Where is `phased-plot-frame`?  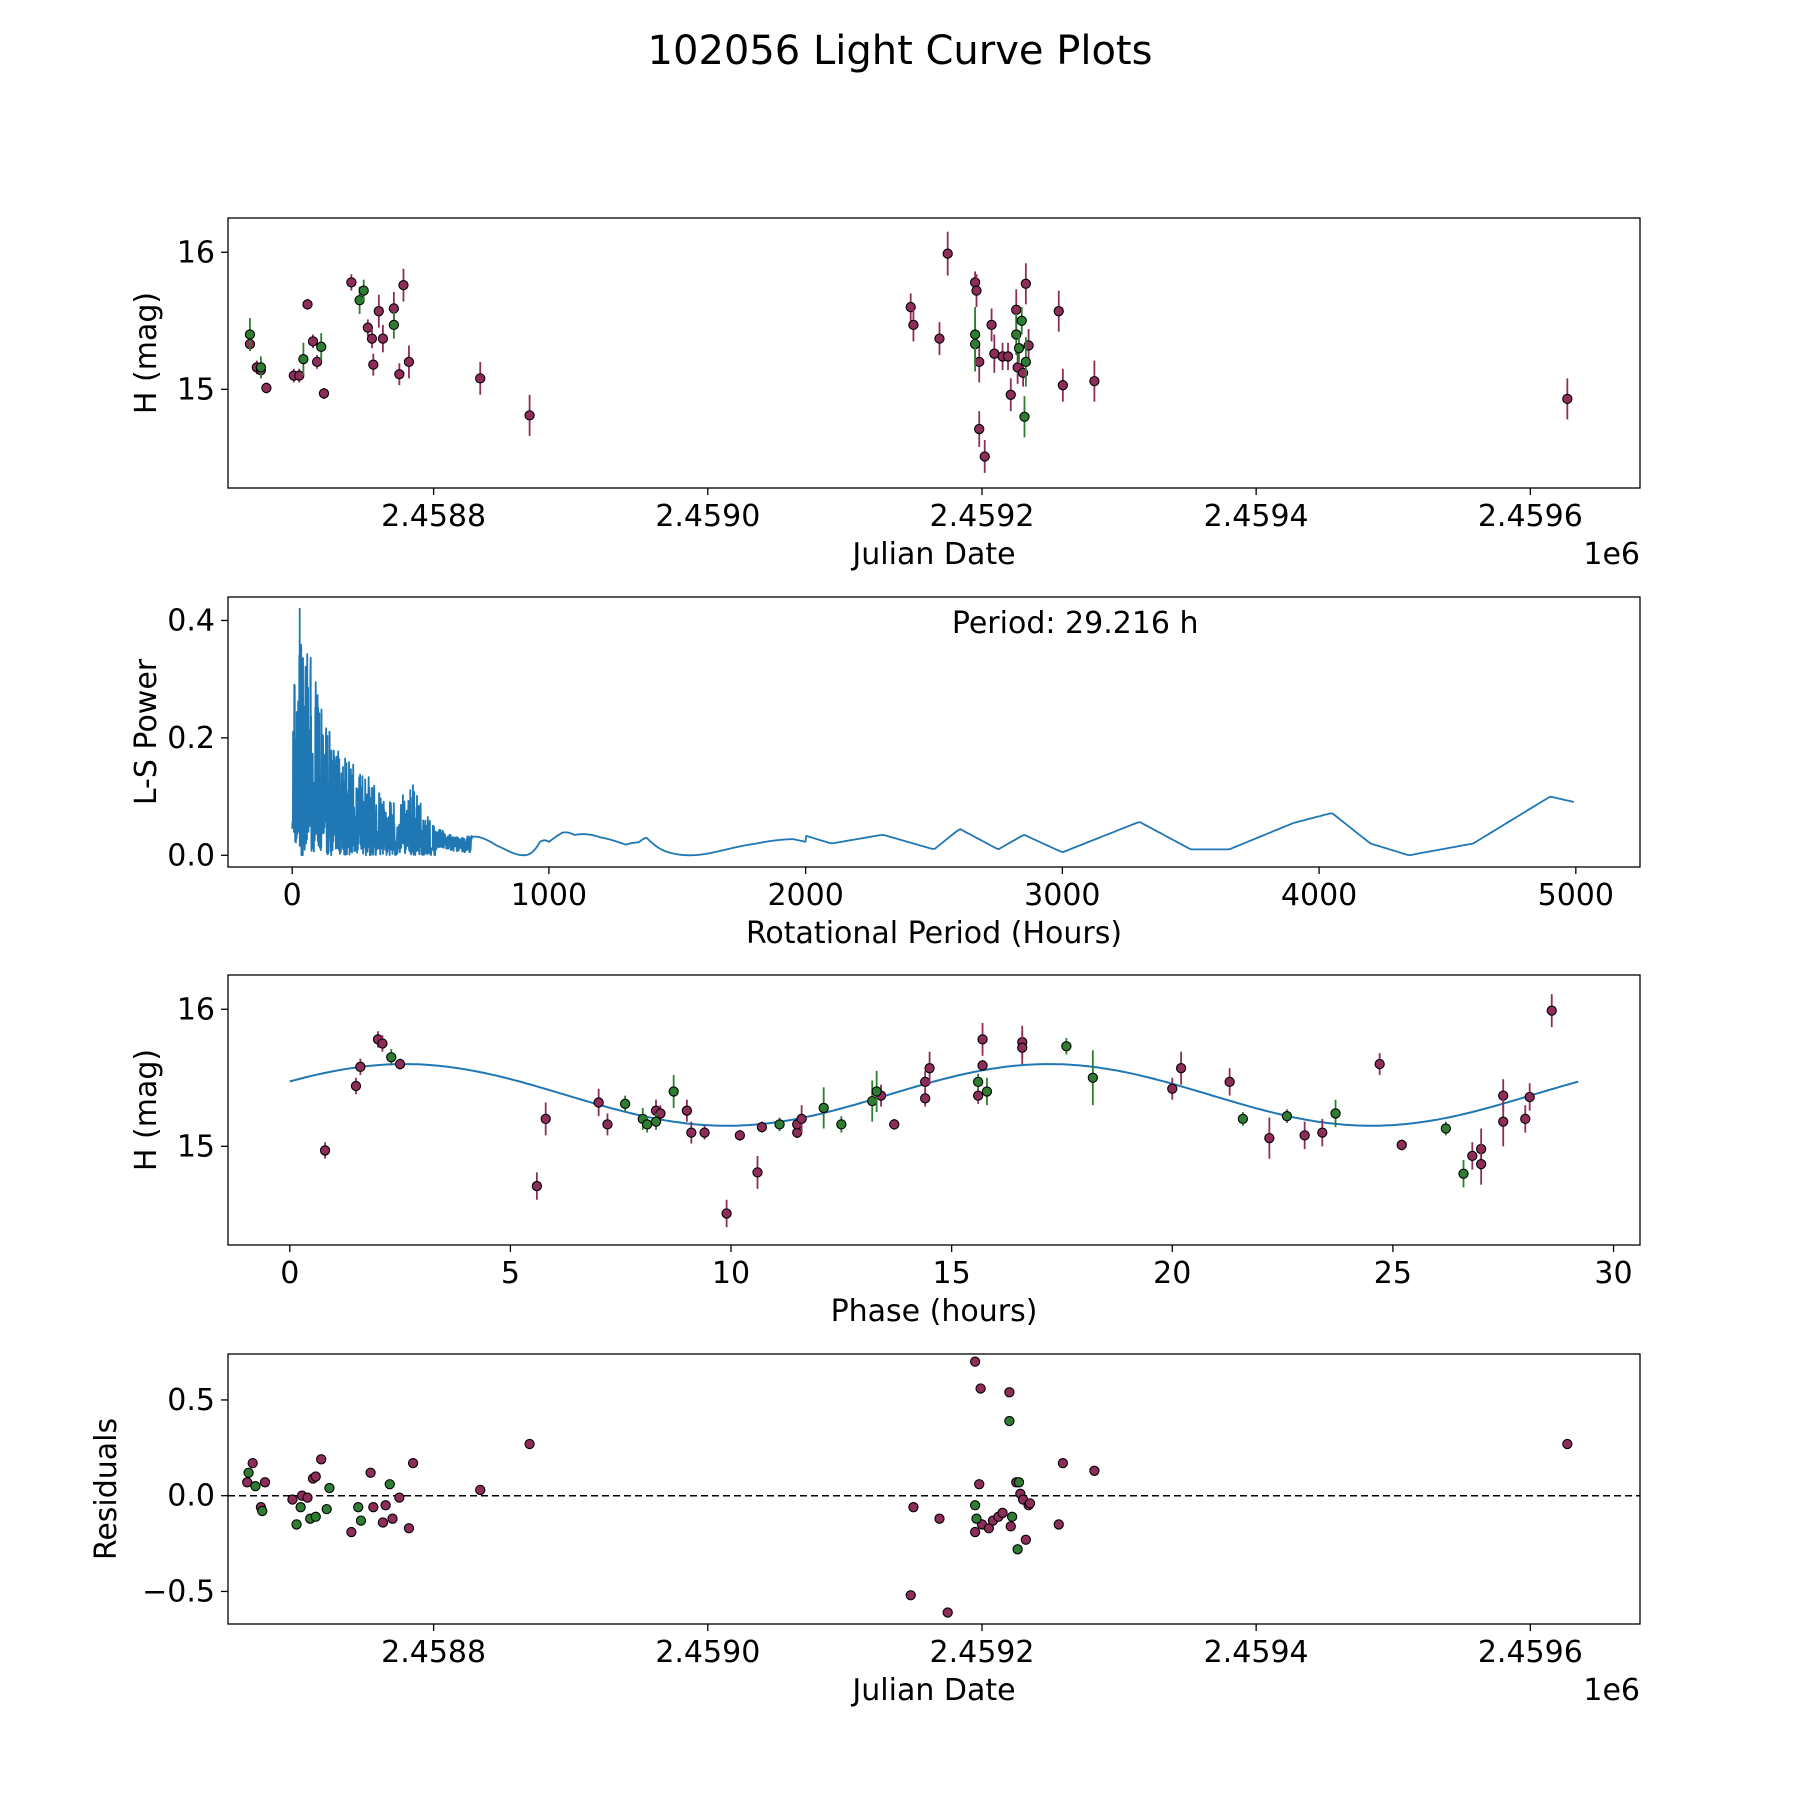
phased-plot-frame is located at coordinates (934, 1110).